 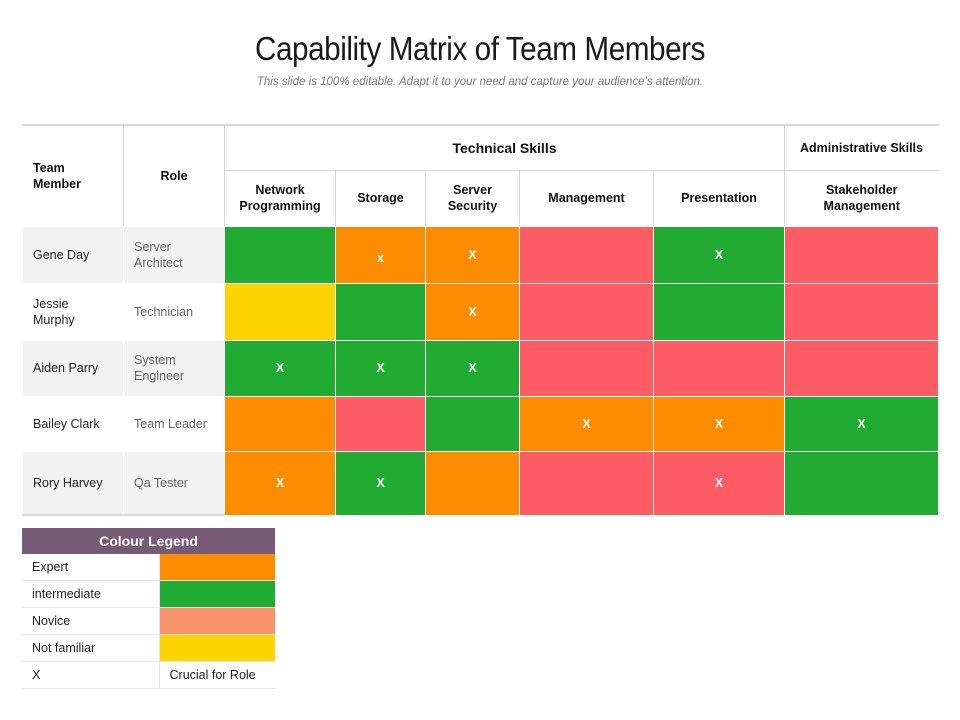 I want to click on legend-label: Not familiar, so click(x=90, y=648).